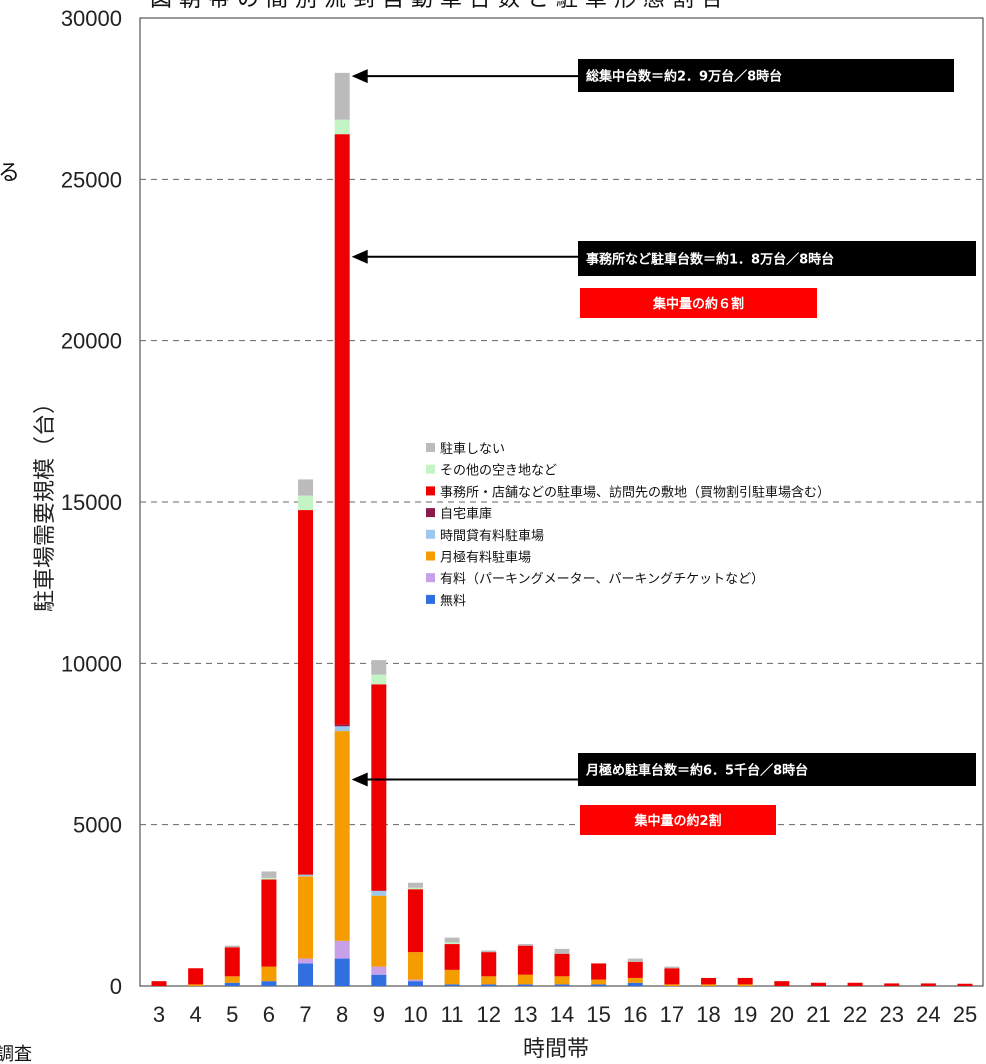  Describe the element at coordinates (10, 173) in the screenshot. I see `left-edge-text: る` at that location.